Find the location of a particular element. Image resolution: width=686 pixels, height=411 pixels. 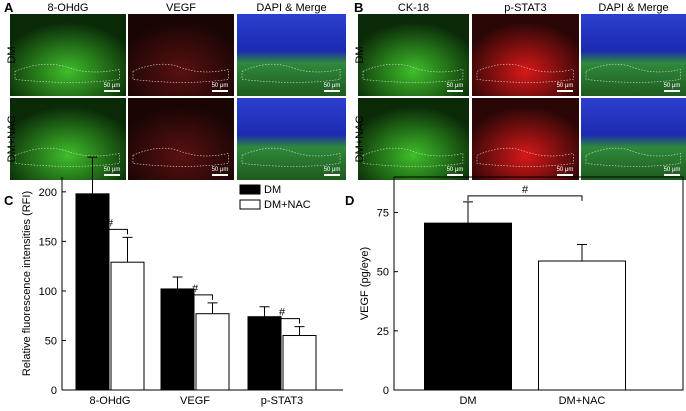

y-tick-label: 100 is located at coordinates (48, 292).